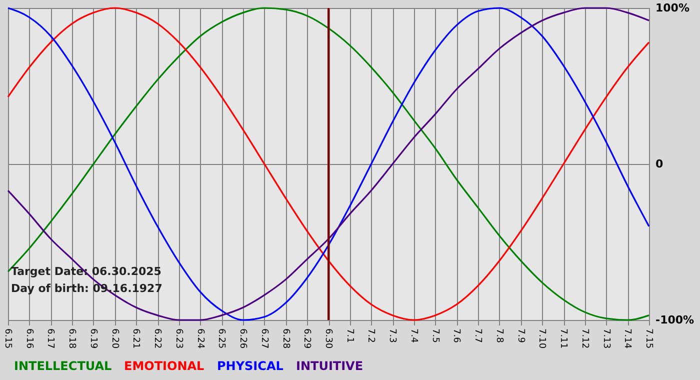  I want to click on x-tick-label: 7.12, so click(584, 338).